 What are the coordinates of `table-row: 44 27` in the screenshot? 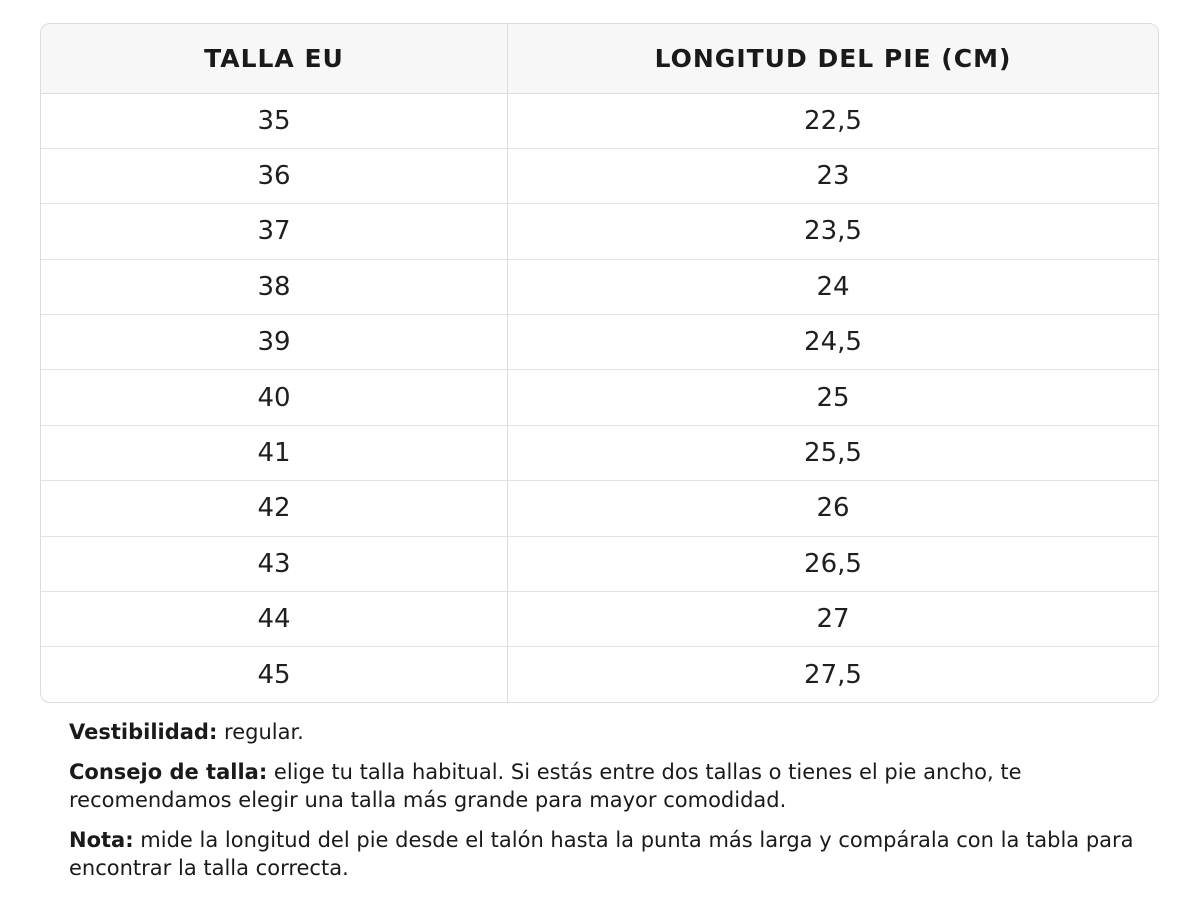 It's located at (599, 619).